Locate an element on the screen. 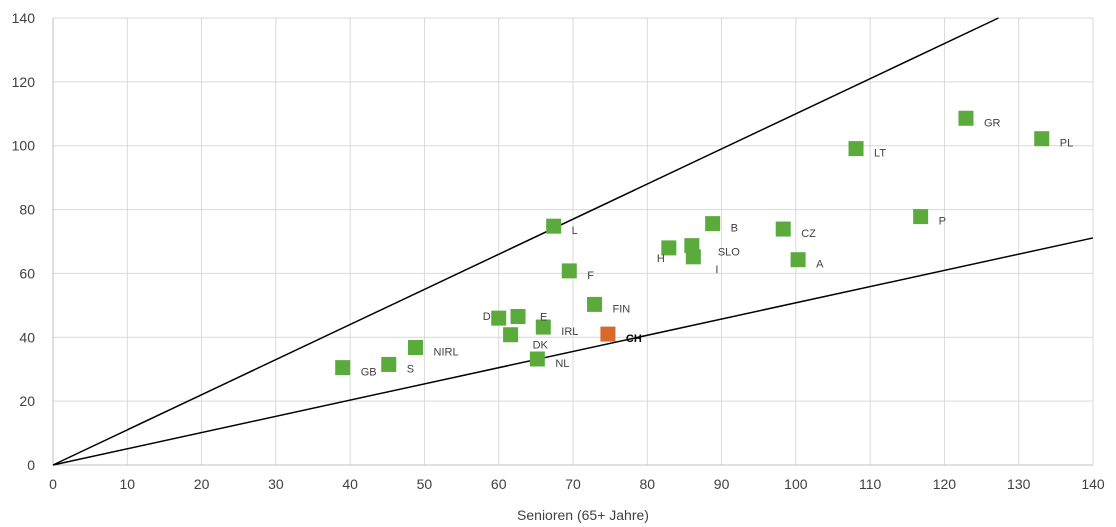 Image resolution: width=1116 pixels, height=527 pixels. y-tick-label: 100 is located at coordinates (24, 146).